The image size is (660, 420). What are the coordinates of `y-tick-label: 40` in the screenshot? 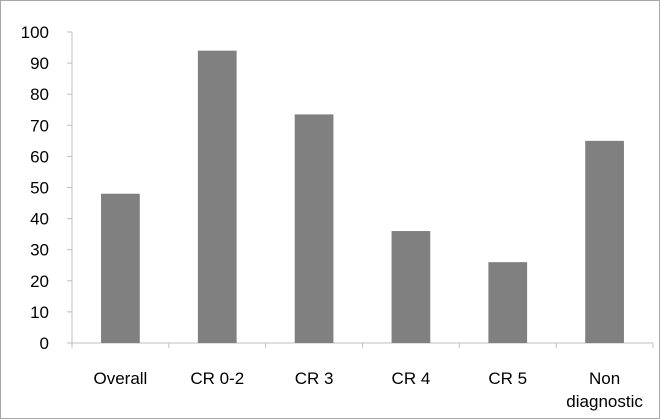 It's located at (39, 219).